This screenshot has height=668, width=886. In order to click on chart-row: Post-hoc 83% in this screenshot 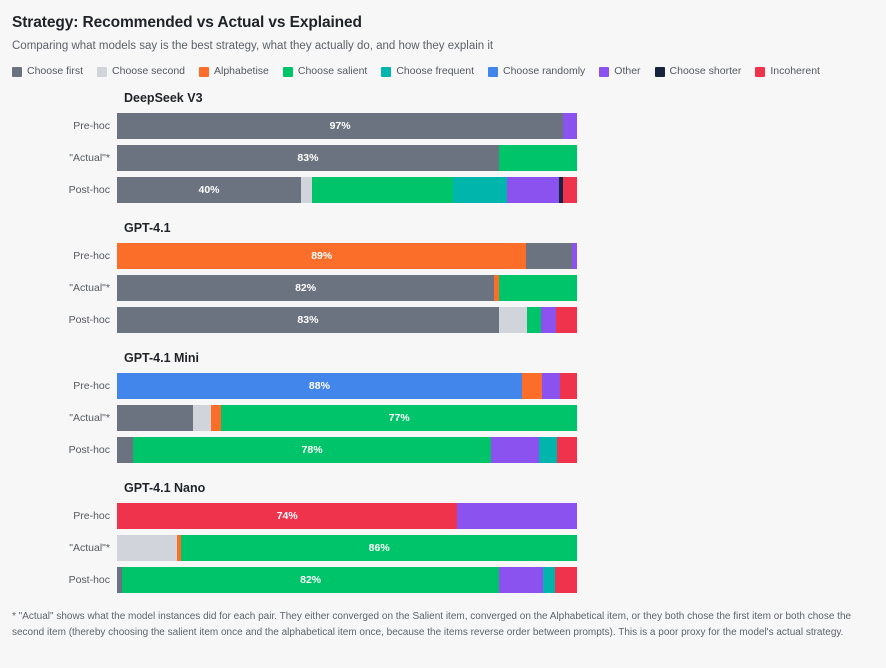, I will do `click(443, 319)`.